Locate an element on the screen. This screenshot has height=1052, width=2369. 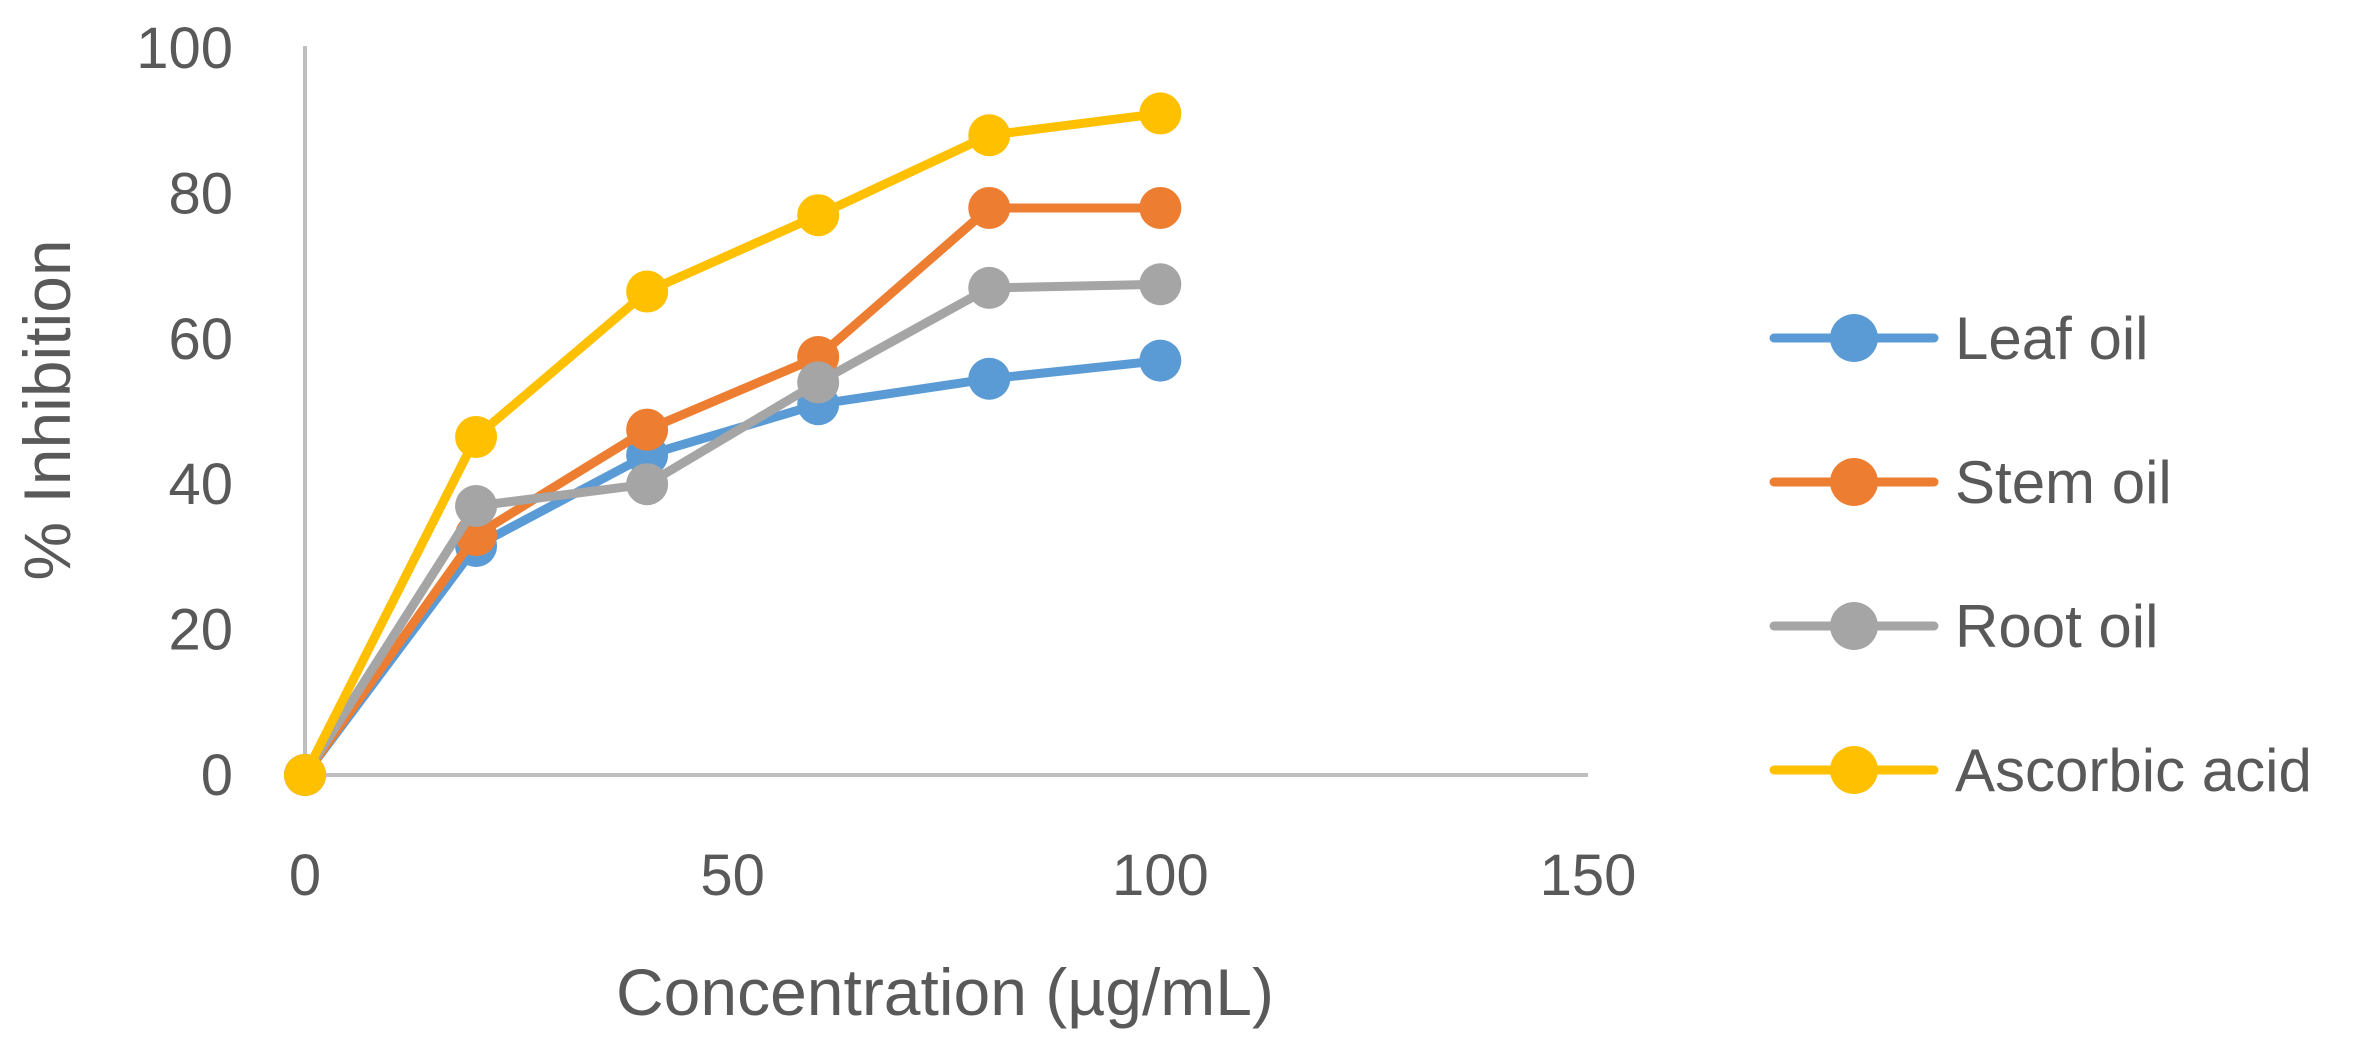
x-tick-label: 150 is located at coordinates (1588, 875).